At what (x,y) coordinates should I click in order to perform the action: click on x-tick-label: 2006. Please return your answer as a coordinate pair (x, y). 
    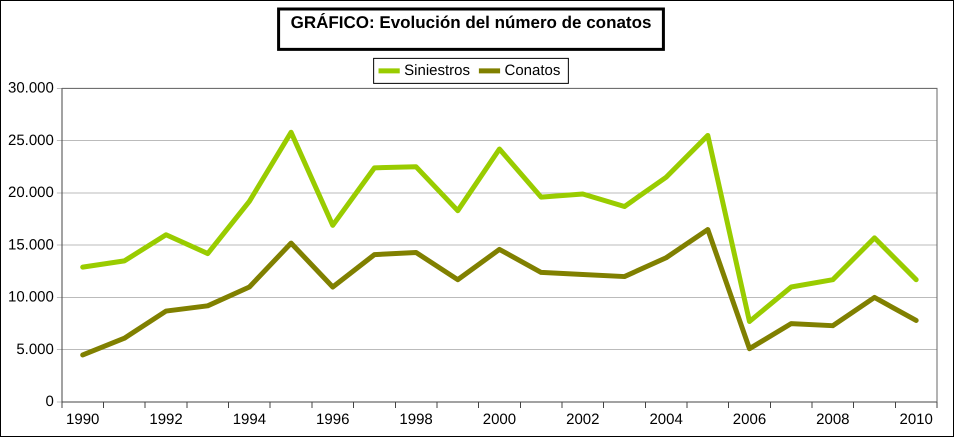
    Looking at the image, I should click on (749, 419).